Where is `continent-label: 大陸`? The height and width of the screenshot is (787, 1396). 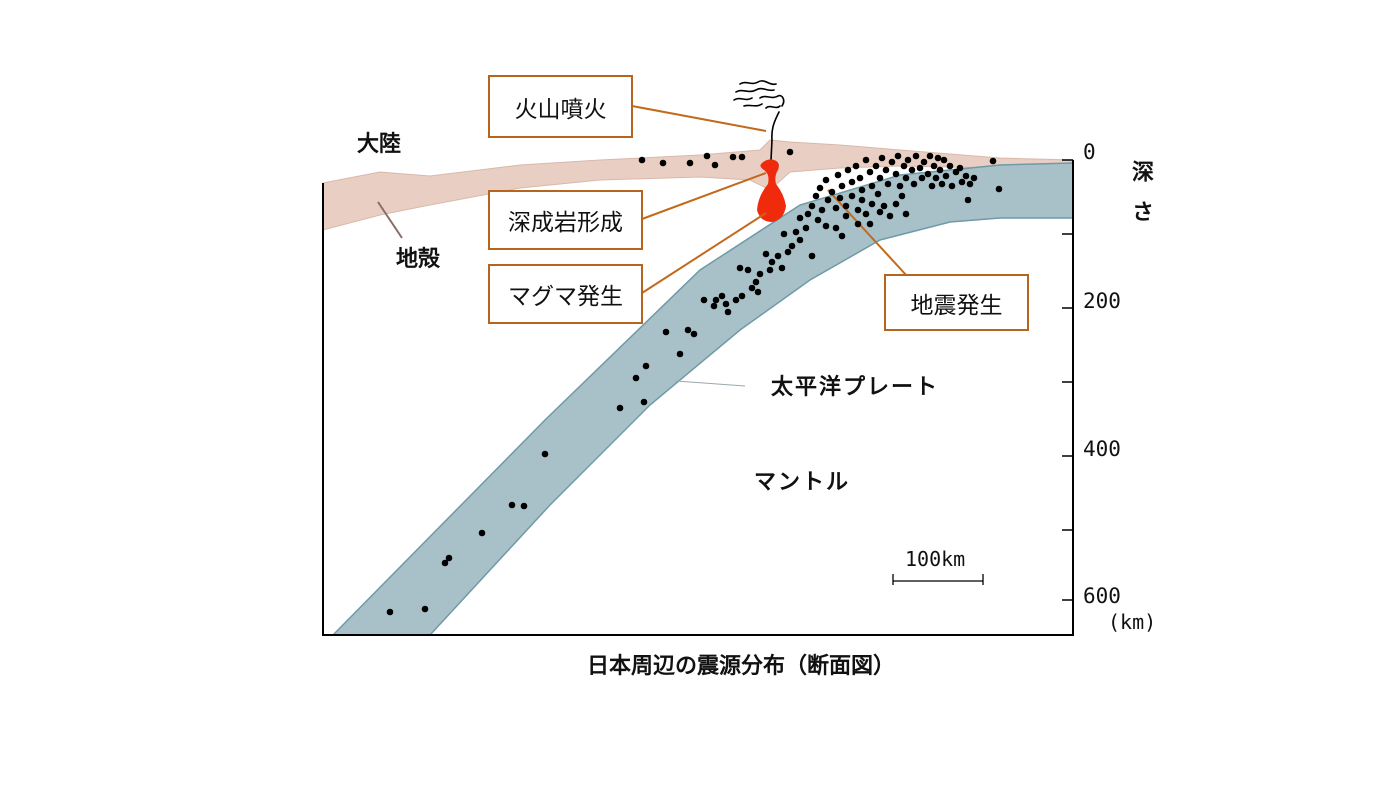 continent-label: 大陸 is located at coordinates (379, 144).